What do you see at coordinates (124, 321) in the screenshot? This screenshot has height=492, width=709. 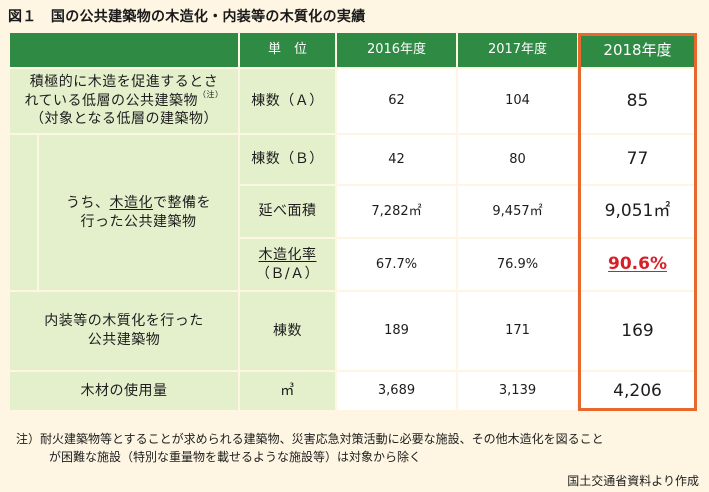 I see `interior-label-line1: 内装等の木質化を行った` at bounding box center [124, 321].